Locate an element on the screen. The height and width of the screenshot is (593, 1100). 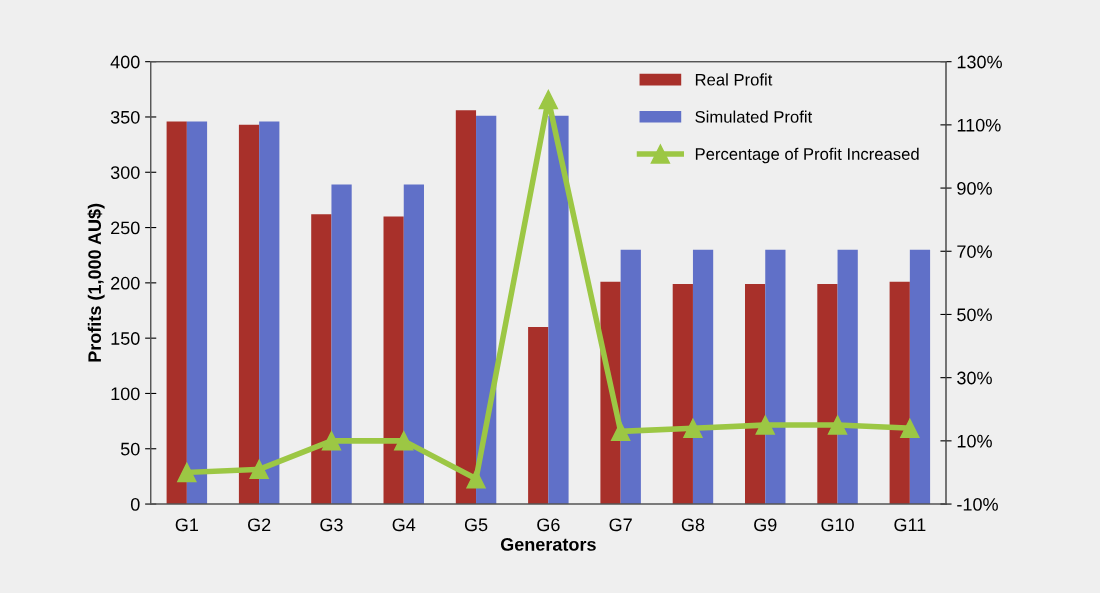
y-tick-label: 150 is located at coordinates (125, 338).